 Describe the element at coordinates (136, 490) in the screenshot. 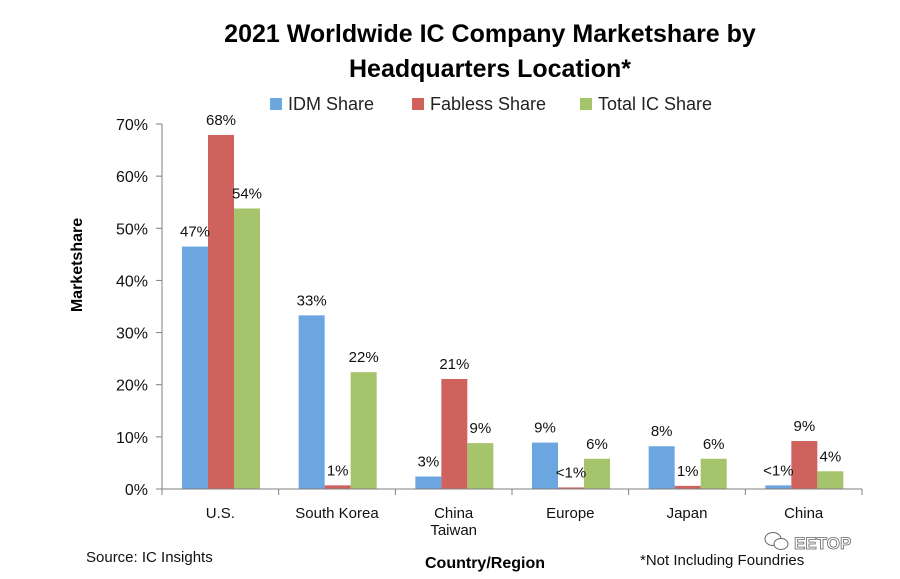

I see `y-tick-label: 0%` at that location.